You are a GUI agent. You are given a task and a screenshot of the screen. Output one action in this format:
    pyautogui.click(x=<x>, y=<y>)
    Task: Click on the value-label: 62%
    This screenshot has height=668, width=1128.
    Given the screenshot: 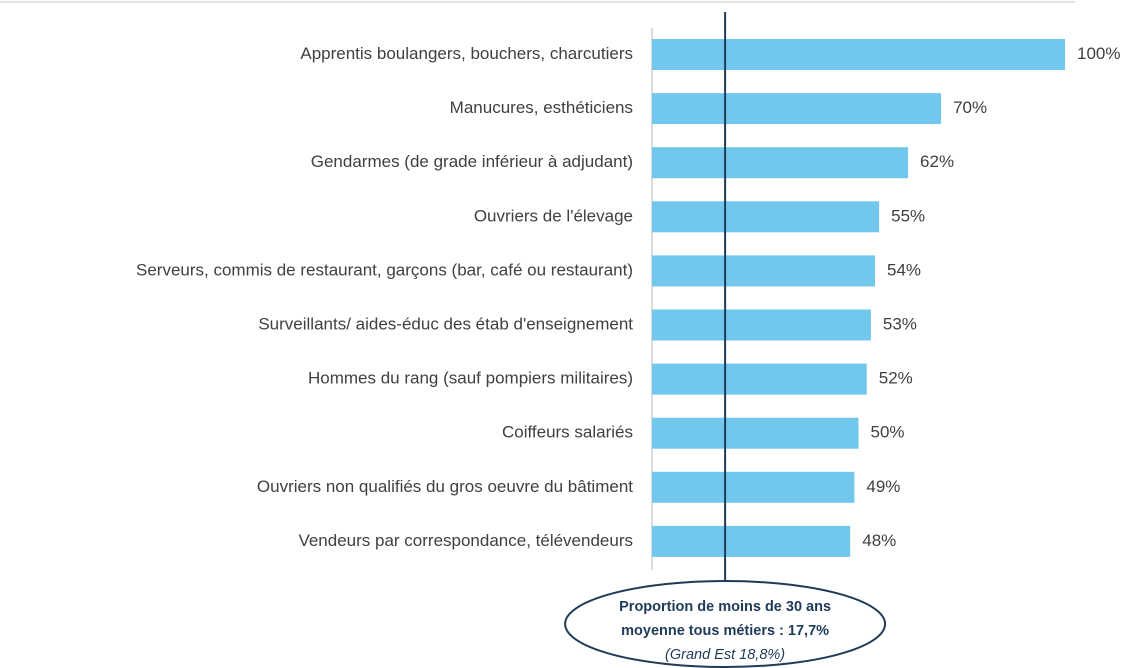 What is the action you would take?
    pyautogui.click(x=937, y=161)
    